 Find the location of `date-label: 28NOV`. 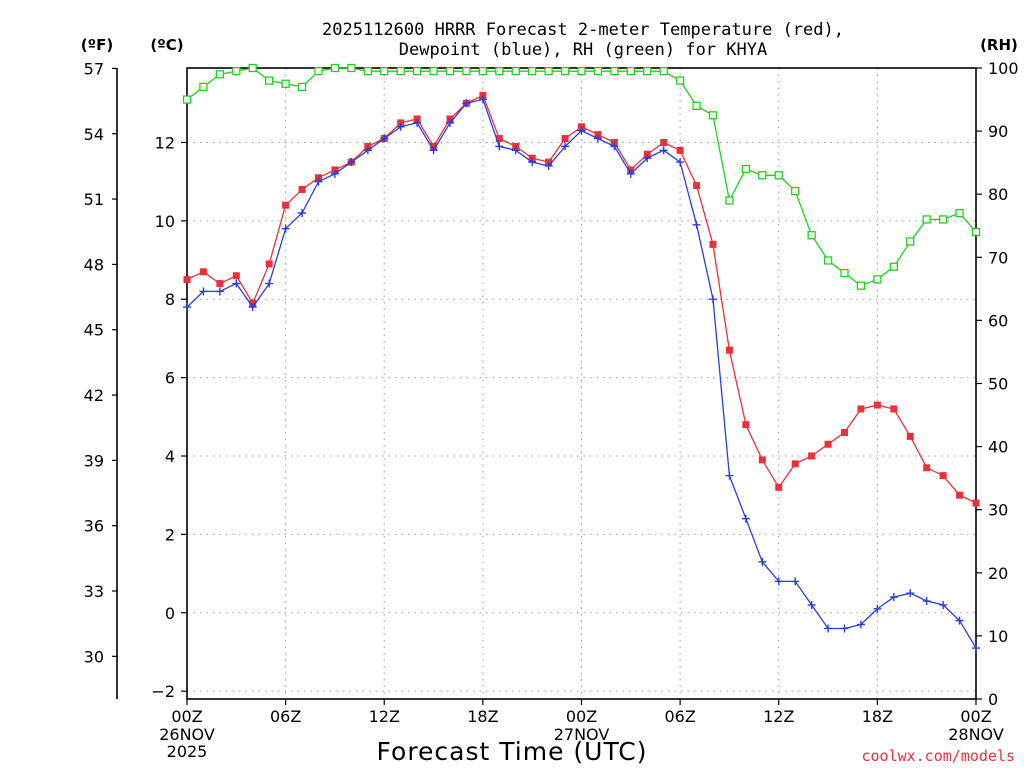

date-label: 28NOV is located at coordinates (976, 734).